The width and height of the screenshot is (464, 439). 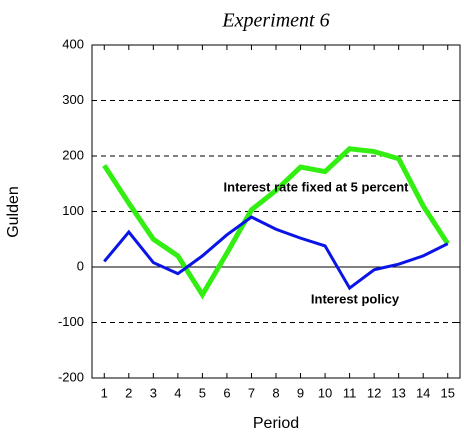 What do you see at coordinates (317, 186) in the screenshot?
I see `series-label: Interest rate fixed at 5 percent` at bounding box center [317, 186].